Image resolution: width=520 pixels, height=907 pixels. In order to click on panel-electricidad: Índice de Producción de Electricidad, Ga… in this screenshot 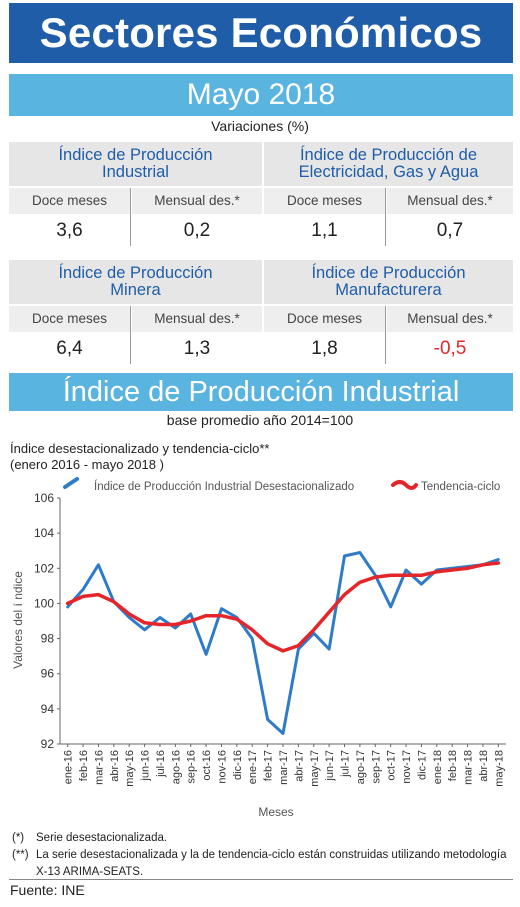, I will do `click(388, 195)`.